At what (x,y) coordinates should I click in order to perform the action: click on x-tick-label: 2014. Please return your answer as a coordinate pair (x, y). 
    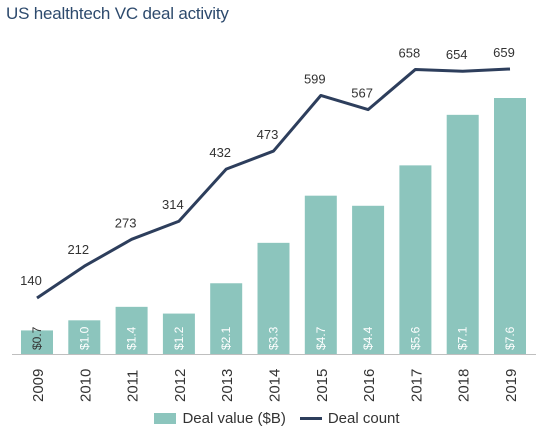
    Looking at the image, I should click on (275, 385).